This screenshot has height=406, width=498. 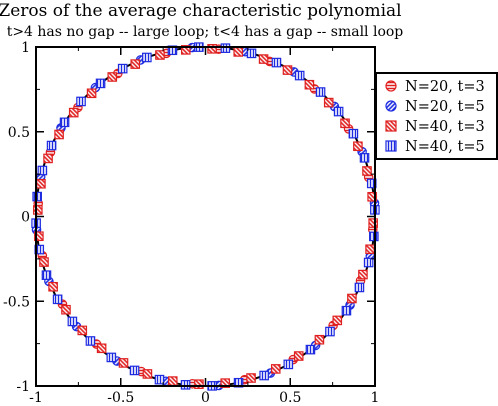 I want to click on y-tick-label: 1, so click(x=25, y=48).